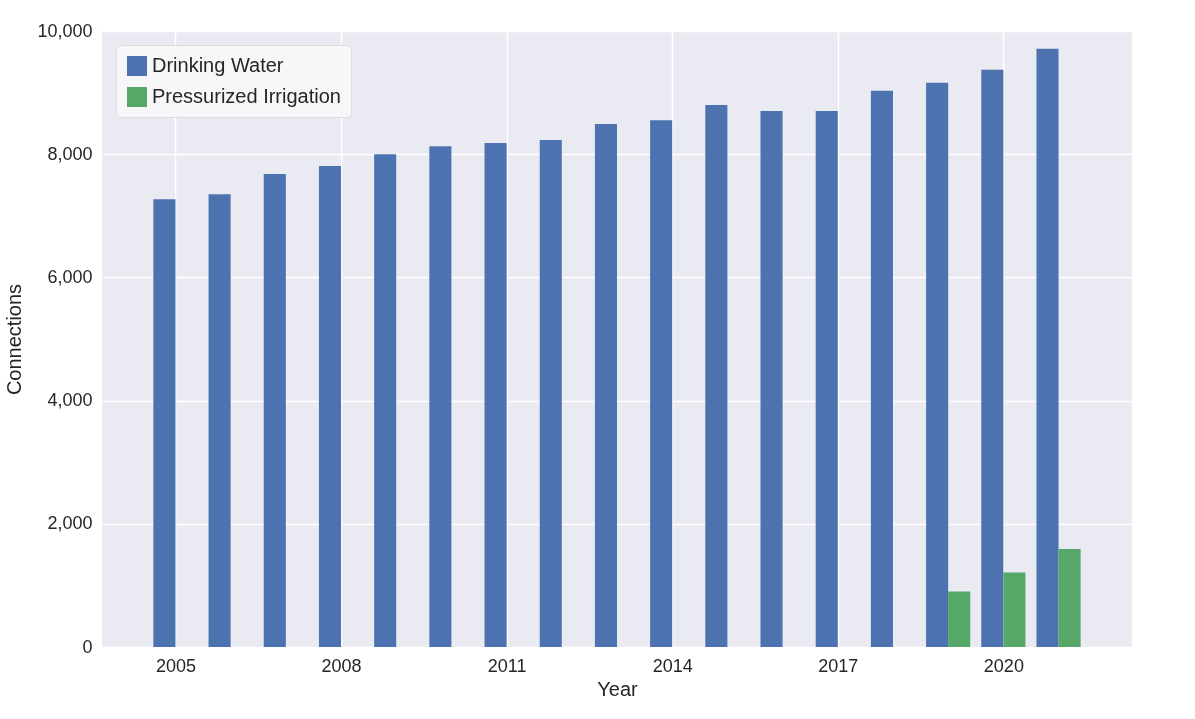  Describe the element at coordinates (87, 646) in the screenshot. I see `y-tick-label: 0` at that location.